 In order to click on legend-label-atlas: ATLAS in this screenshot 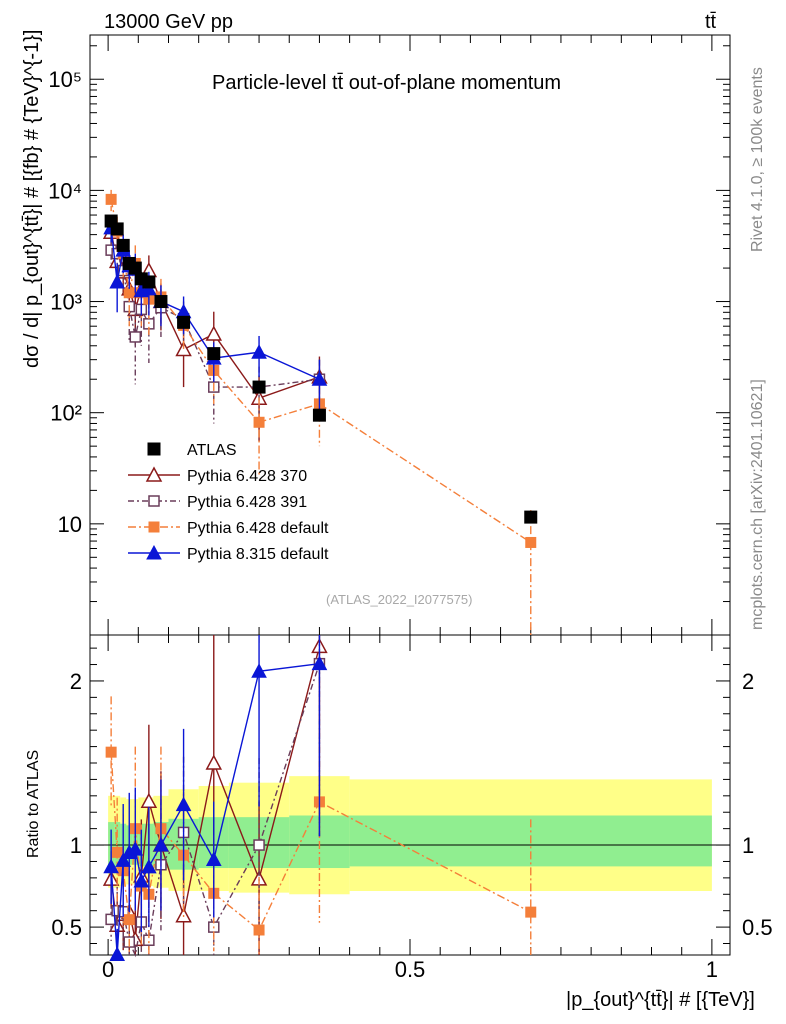, I will do `click(212, 450)`.